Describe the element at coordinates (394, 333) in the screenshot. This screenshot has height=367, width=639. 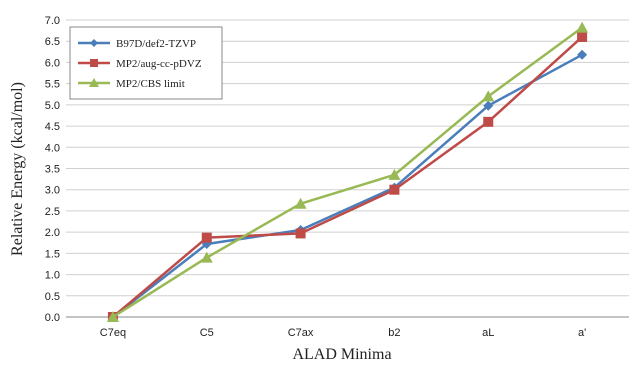
I see `x-tick-label: b2` at that location.